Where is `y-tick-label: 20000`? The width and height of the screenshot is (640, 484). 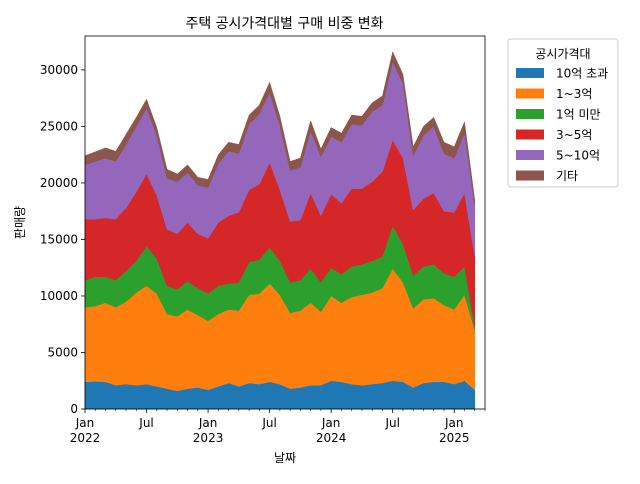
y-tick-label: 20000 is located at coordinates (59, 183).